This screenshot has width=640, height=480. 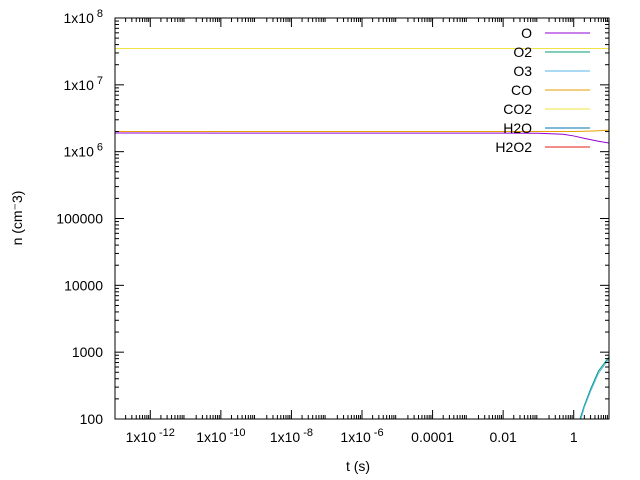 I want to click on legend-label-o: O, so click(x=526, y=33).